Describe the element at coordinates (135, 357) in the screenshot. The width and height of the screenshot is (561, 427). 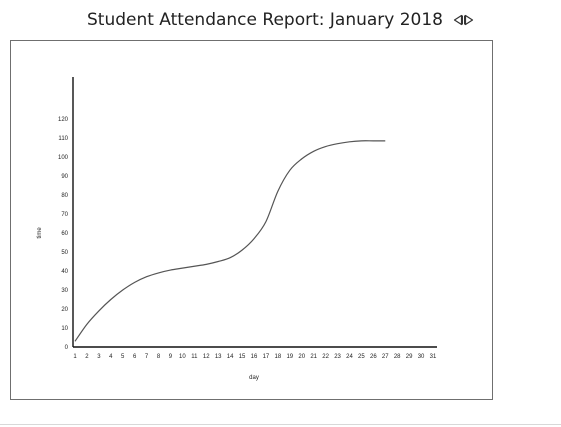
I see `x-tick-label: 6` at that location.